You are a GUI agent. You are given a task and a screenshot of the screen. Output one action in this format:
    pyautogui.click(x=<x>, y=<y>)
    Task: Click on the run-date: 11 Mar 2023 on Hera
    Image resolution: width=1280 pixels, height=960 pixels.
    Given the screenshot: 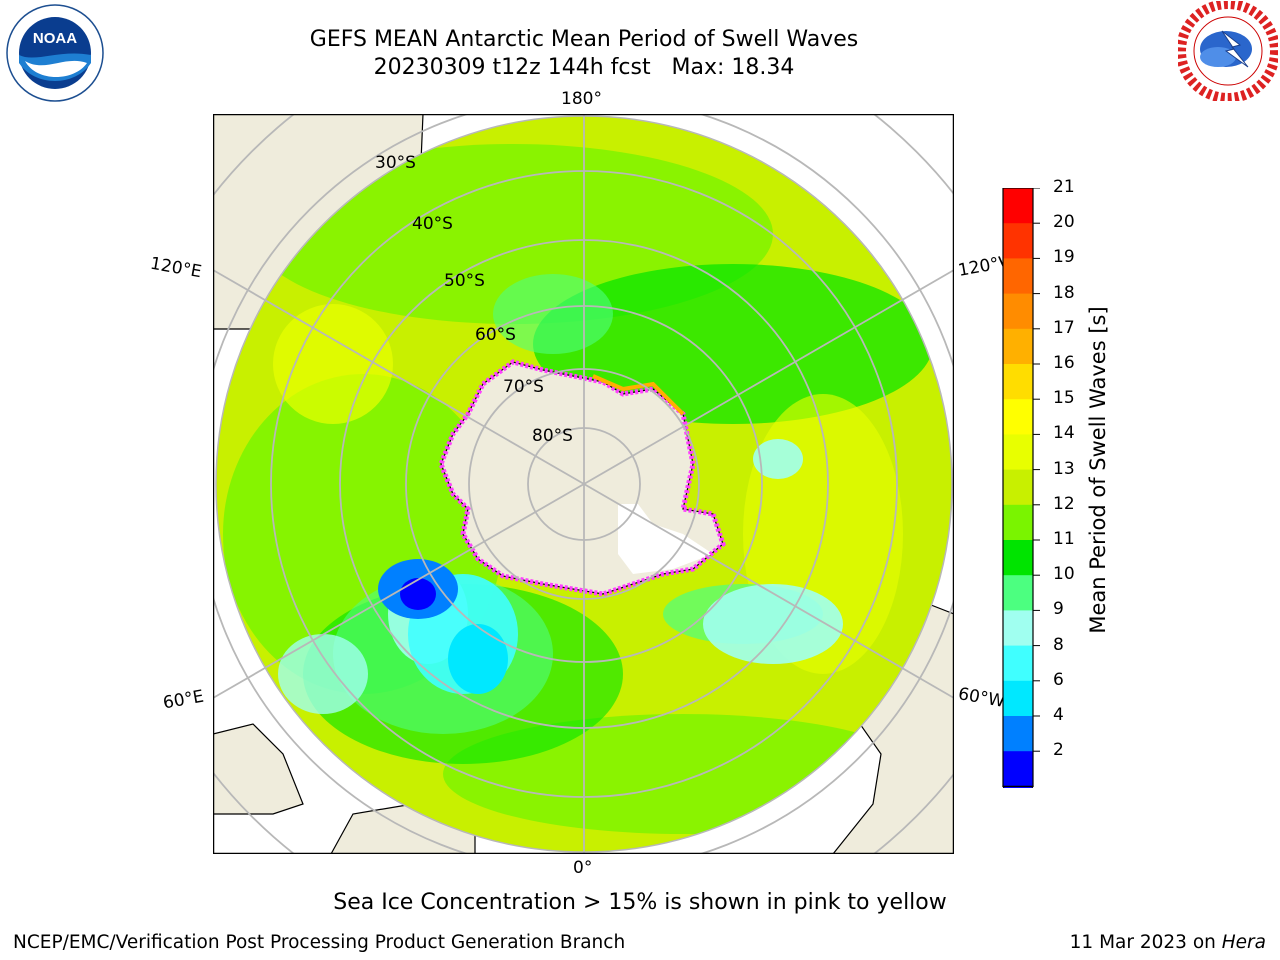 What is the action you would take?
    pyautogui.click(x=1168, y=942)
    